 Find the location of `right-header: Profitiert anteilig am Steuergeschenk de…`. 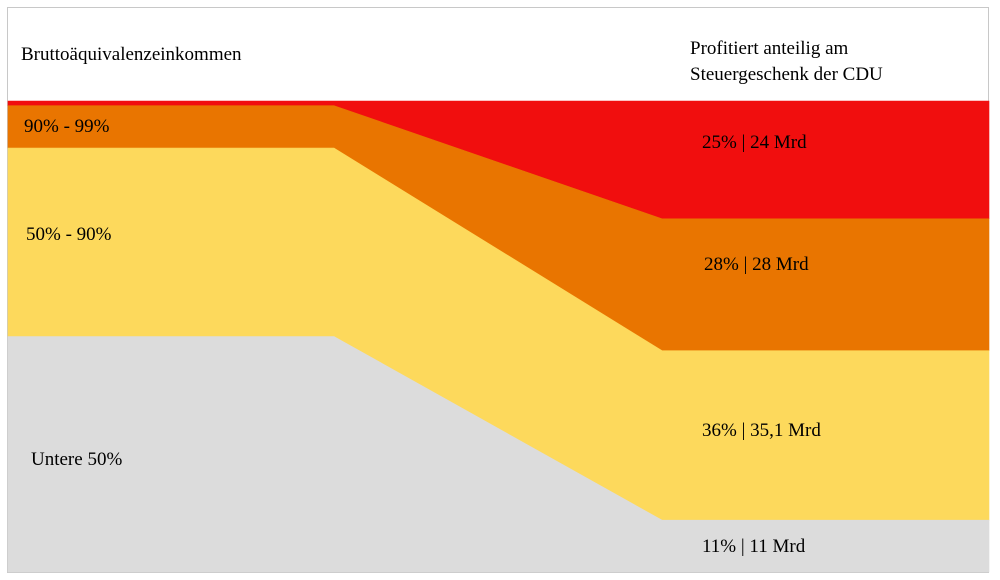

right-header: Profitiert anteilig am Steuergeschenk de… is located at coordinates (786, 62).